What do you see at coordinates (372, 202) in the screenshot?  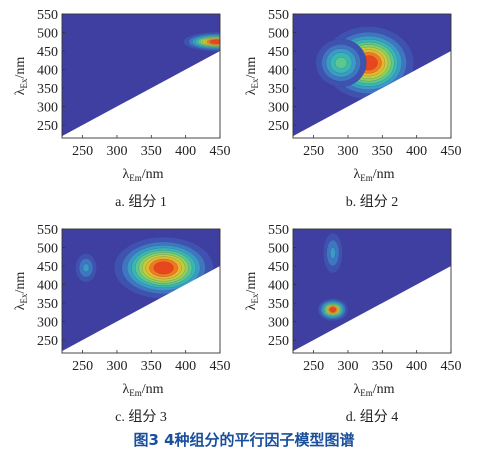 I see `panel-caption: b. 组分 2` at bounding box center [372, 202].